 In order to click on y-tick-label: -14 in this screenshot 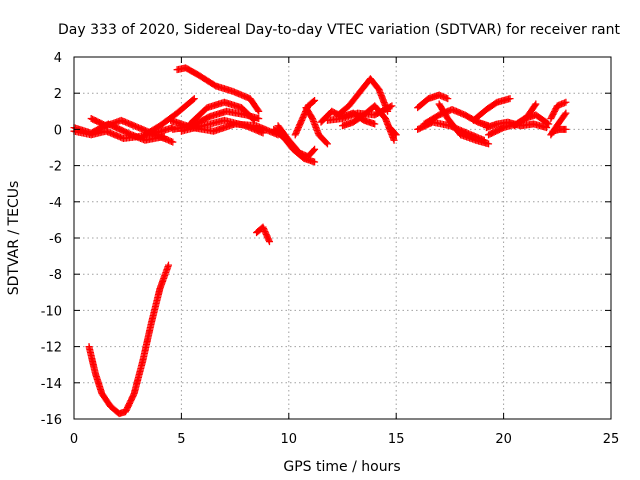, I will do `click(51, 384)`.